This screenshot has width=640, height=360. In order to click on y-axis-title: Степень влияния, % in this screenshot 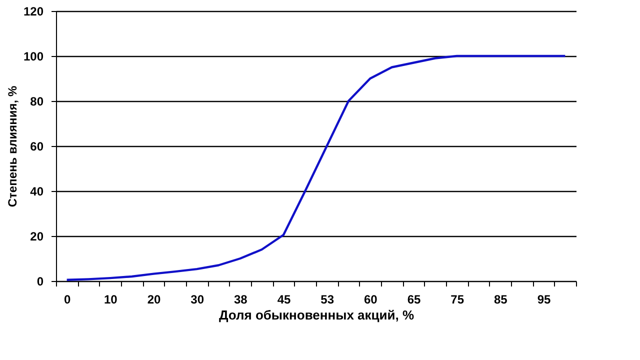, I will do `click(12, 147)`.